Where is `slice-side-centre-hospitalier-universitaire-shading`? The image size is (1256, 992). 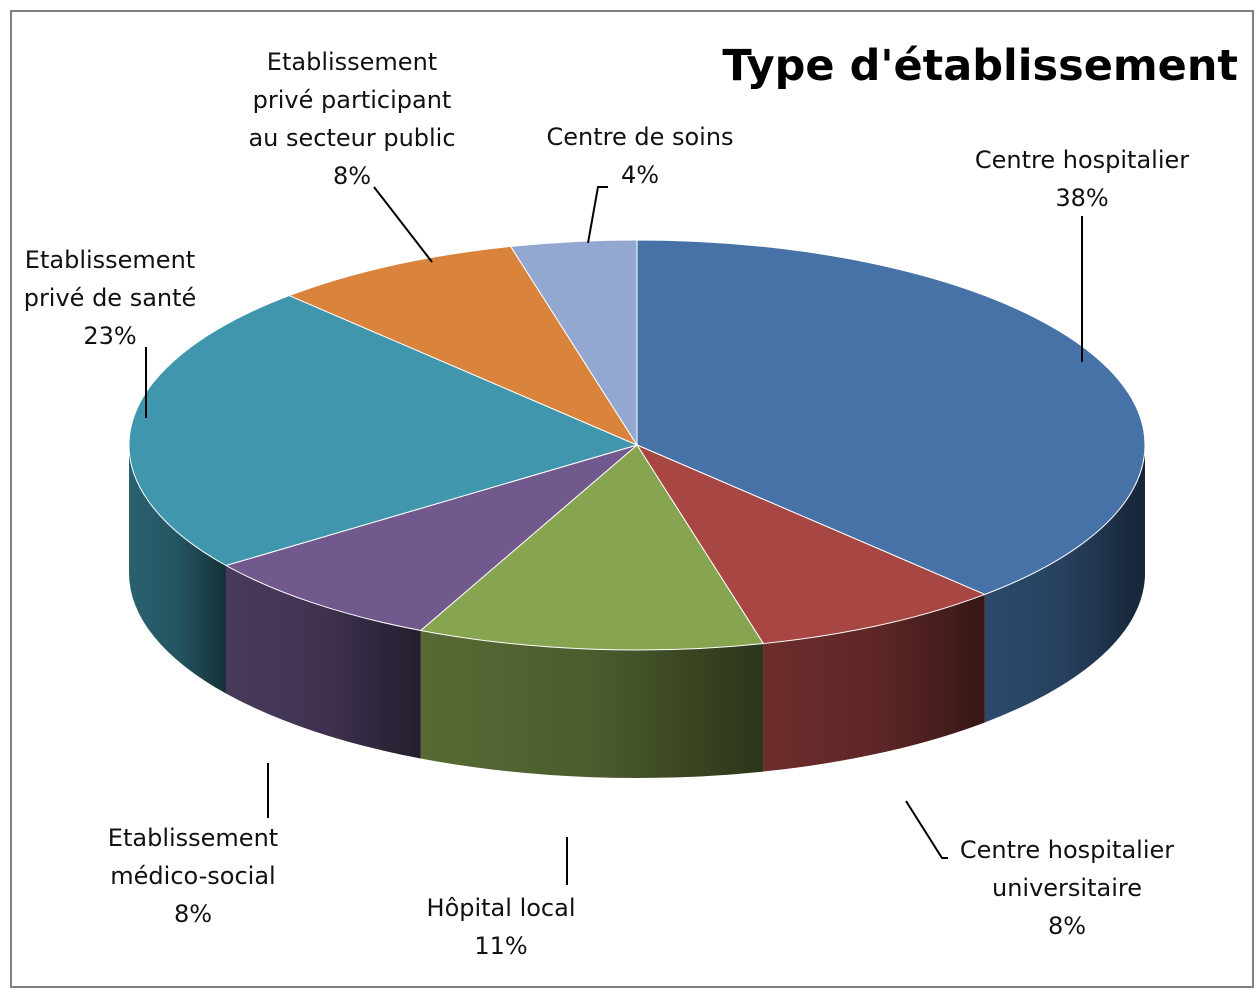
slice-side-centre-hospitalier-universitaire-shading is located at coordinates (874, 683).